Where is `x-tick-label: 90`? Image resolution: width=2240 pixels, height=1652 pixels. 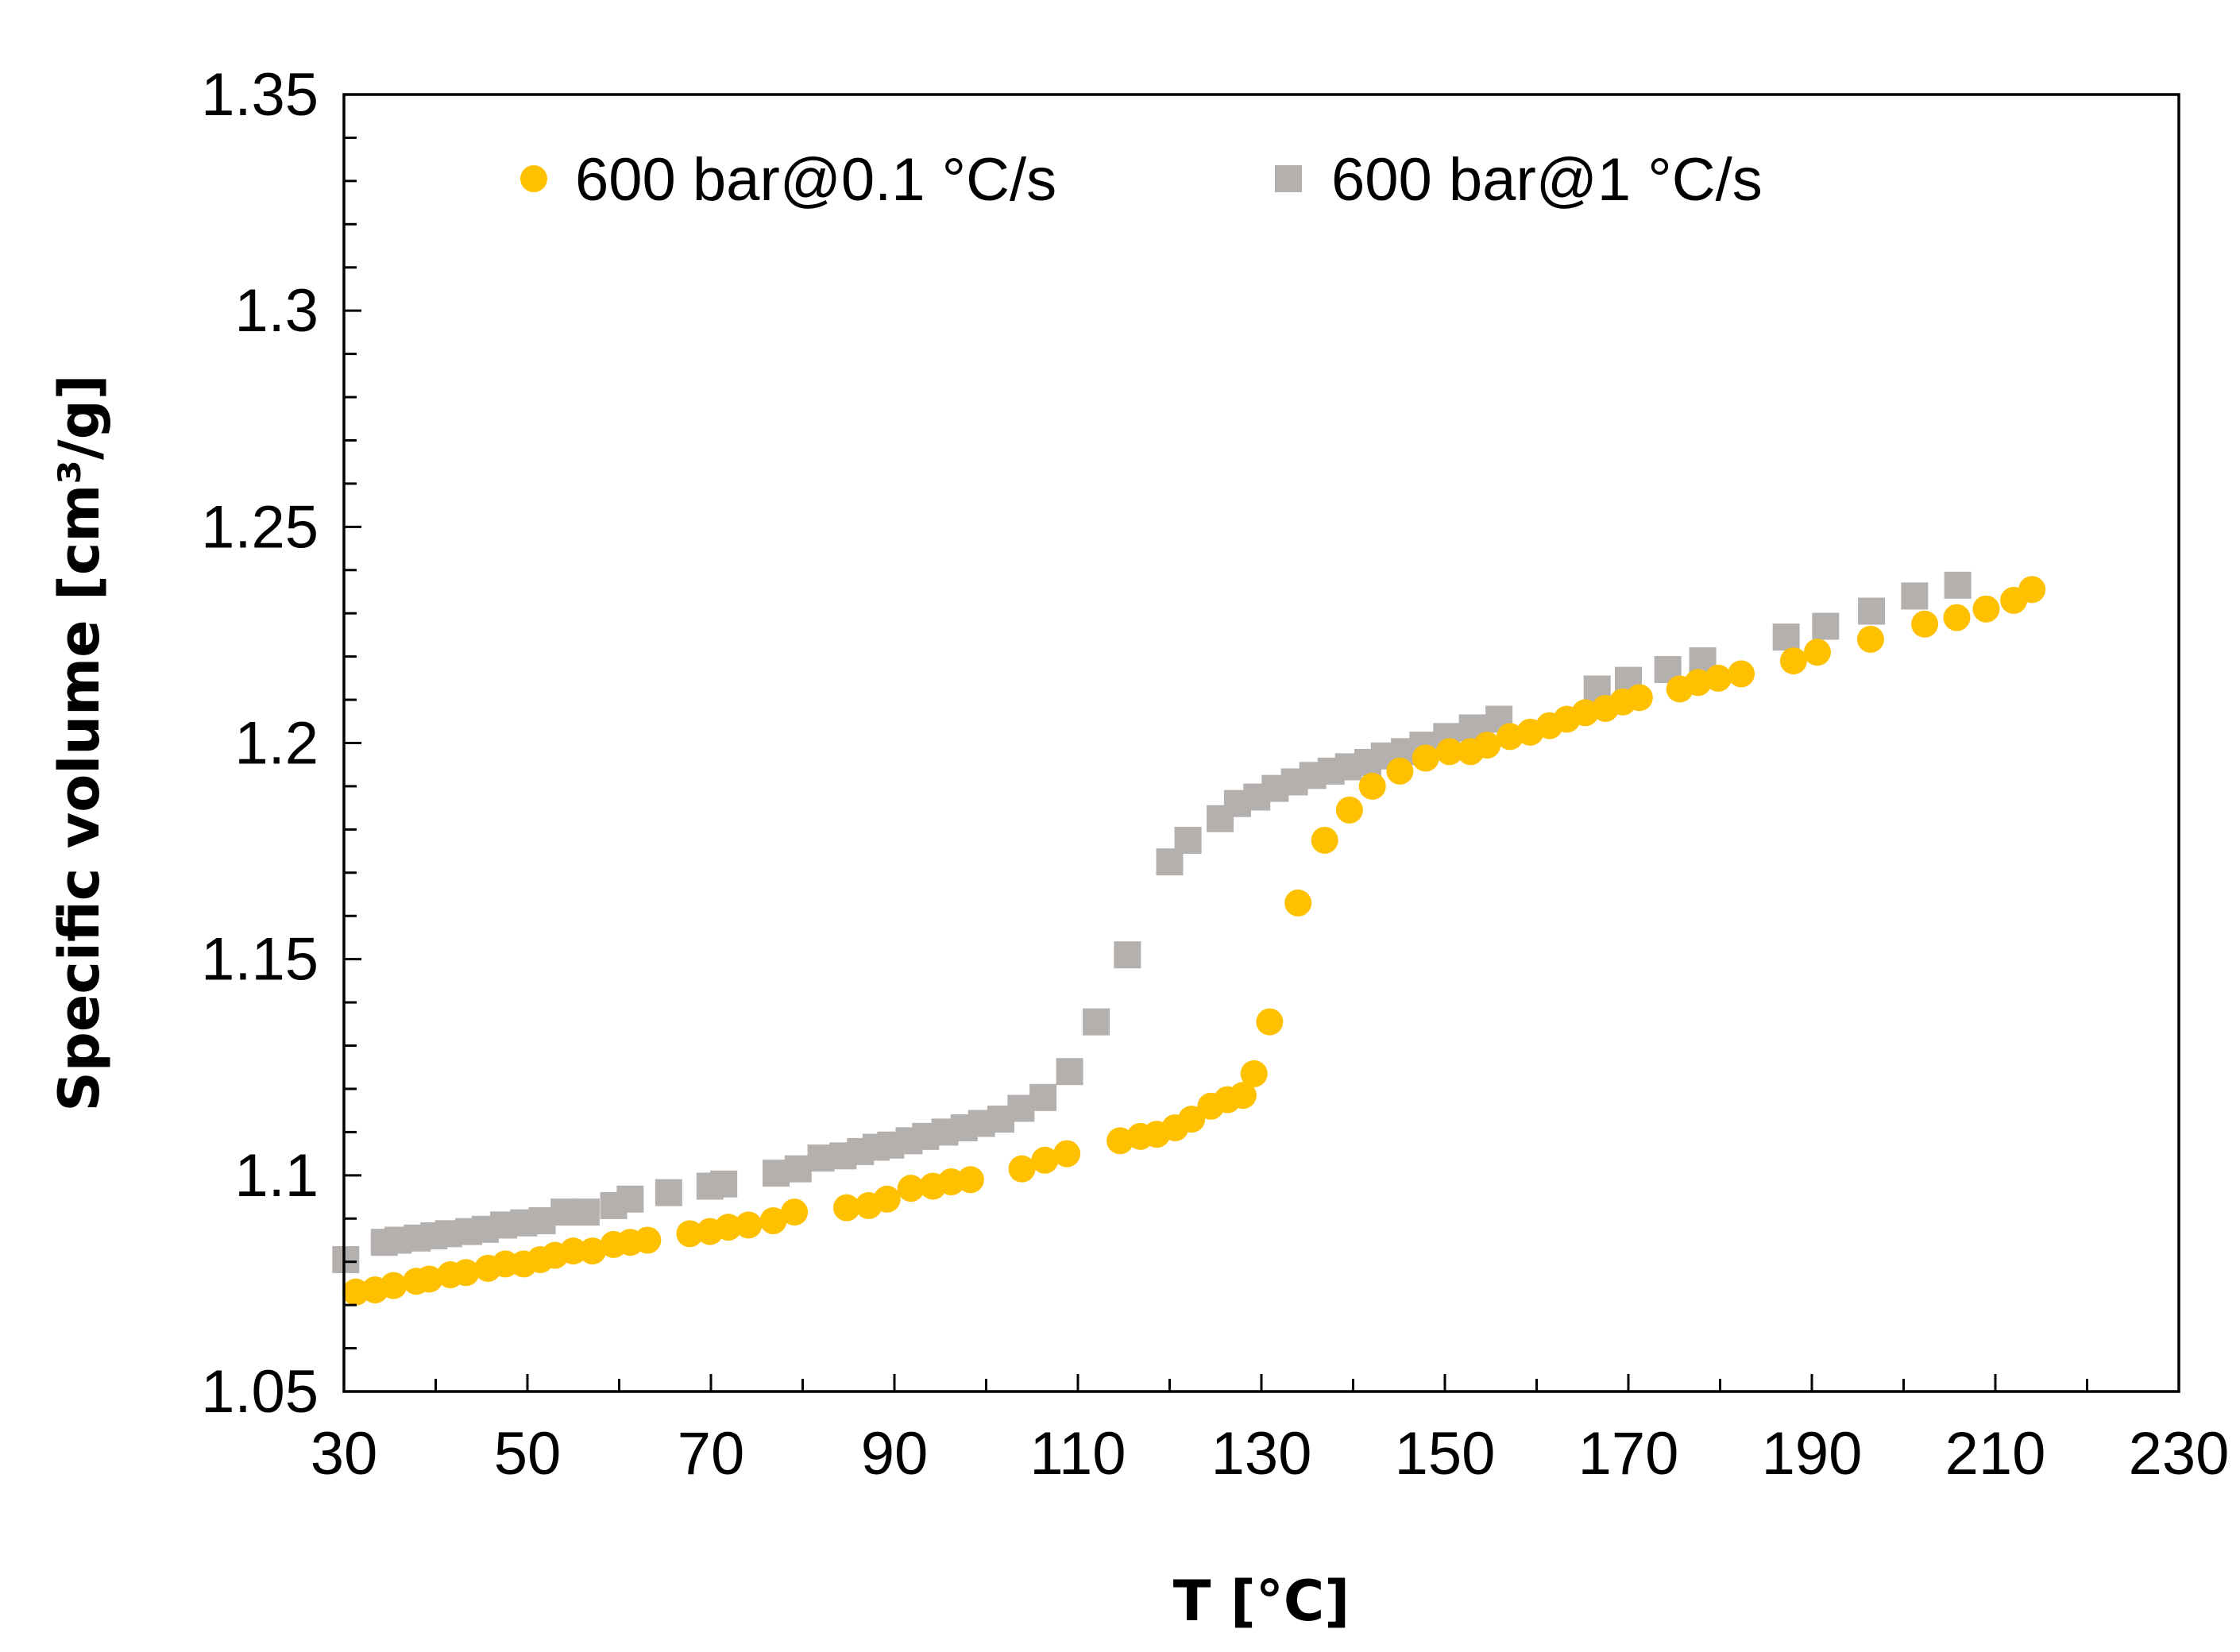
x-tick-label: 90 is located at coordinates (895, 1454).